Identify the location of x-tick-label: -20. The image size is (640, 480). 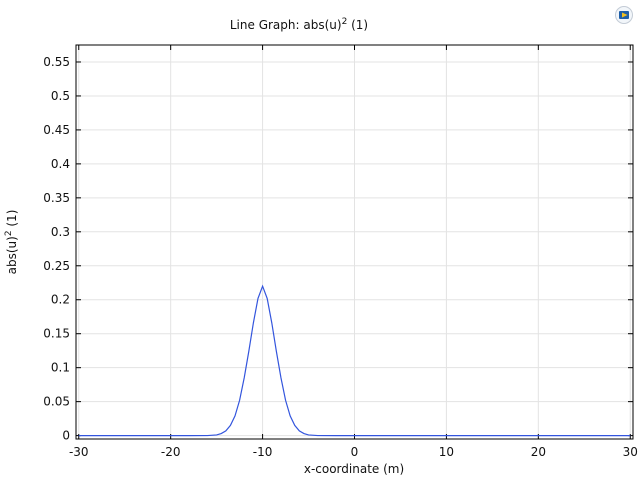
(171, 452).